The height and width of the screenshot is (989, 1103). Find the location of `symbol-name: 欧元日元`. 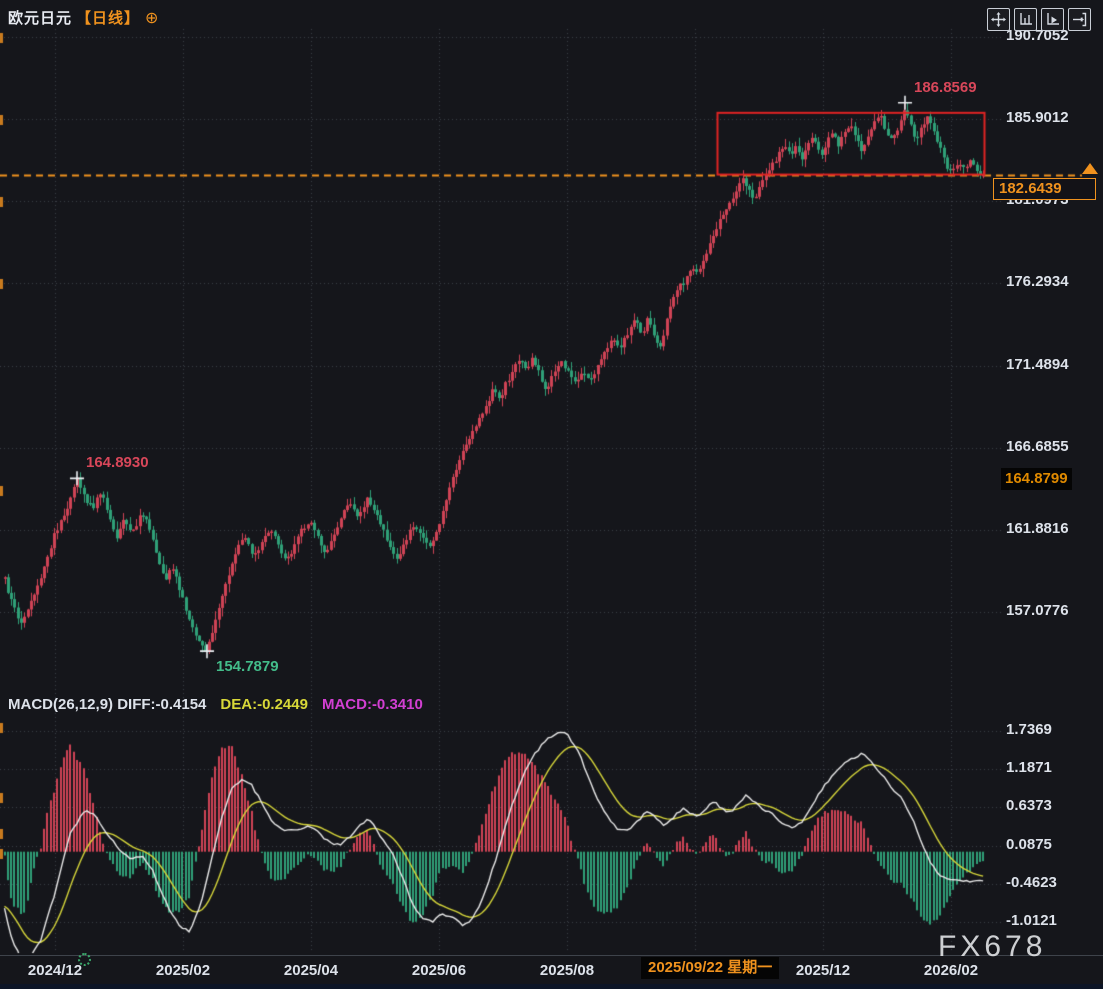

symbol-name: 欧元日元 is located at coordinates (40, 18).